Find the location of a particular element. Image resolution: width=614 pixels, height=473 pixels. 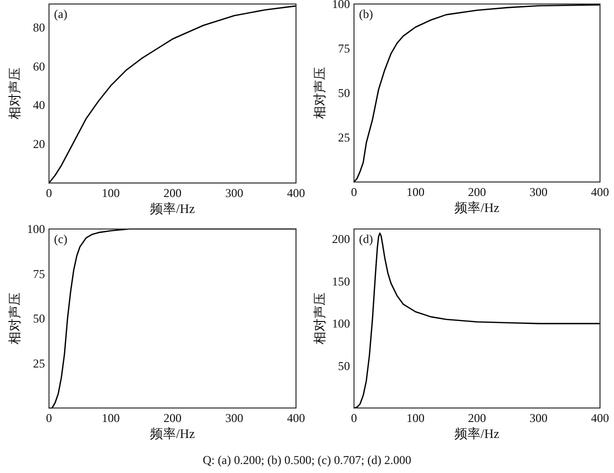

y-tick-label: 60 is located at coordinates (39, 66).